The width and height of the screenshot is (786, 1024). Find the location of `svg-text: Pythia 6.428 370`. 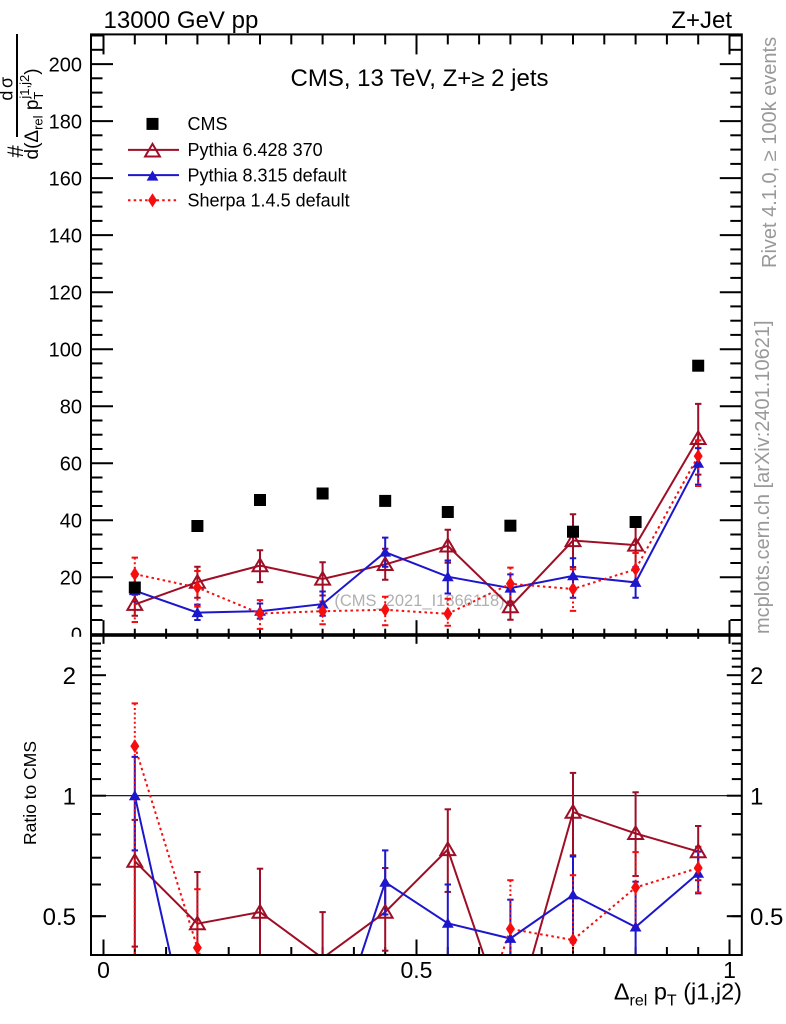

svg-text: Pythia 6.428 370 is located at coordinates (255, 150).